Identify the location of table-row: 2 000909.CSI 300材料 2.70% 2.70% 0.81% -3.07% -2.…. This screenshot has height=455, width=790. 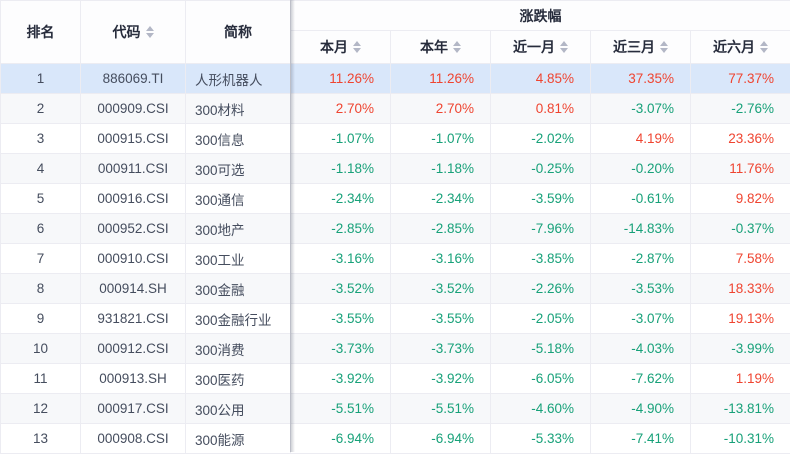
(395, 108).